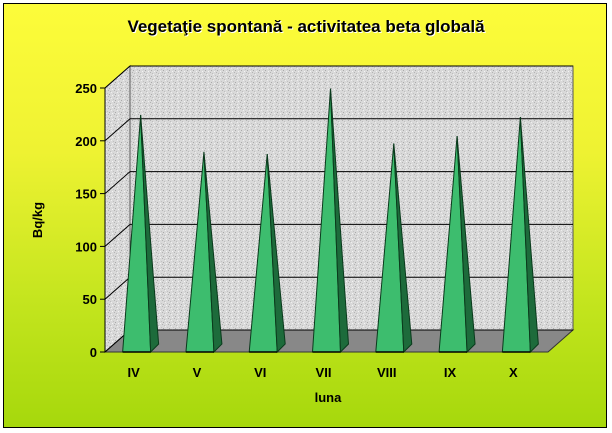 The image size is (612, 433). What do you see at coordinates (133, 372) in the screenshot?
I see `x-tick-label: IV` at bounding box center [133, 372].